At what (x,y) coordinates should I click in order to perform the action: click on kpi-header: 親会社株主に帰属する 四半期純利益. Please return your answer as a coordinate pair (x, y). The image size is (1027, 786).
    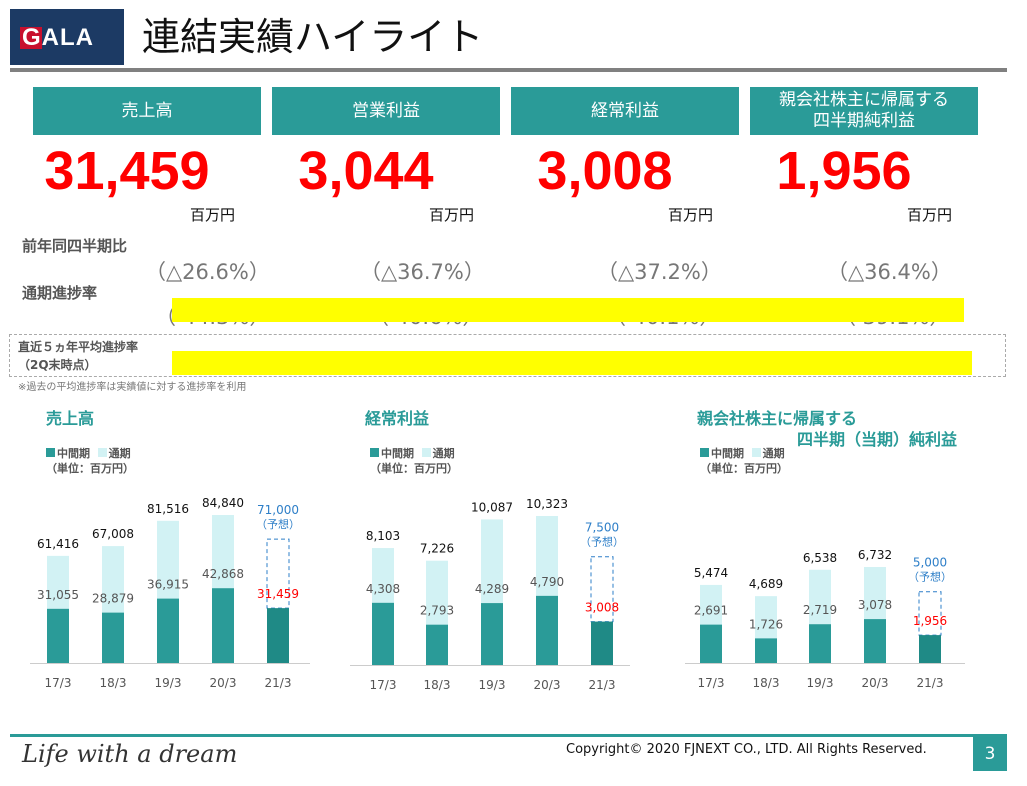
    Looking at the image, I should click on (864, 111).